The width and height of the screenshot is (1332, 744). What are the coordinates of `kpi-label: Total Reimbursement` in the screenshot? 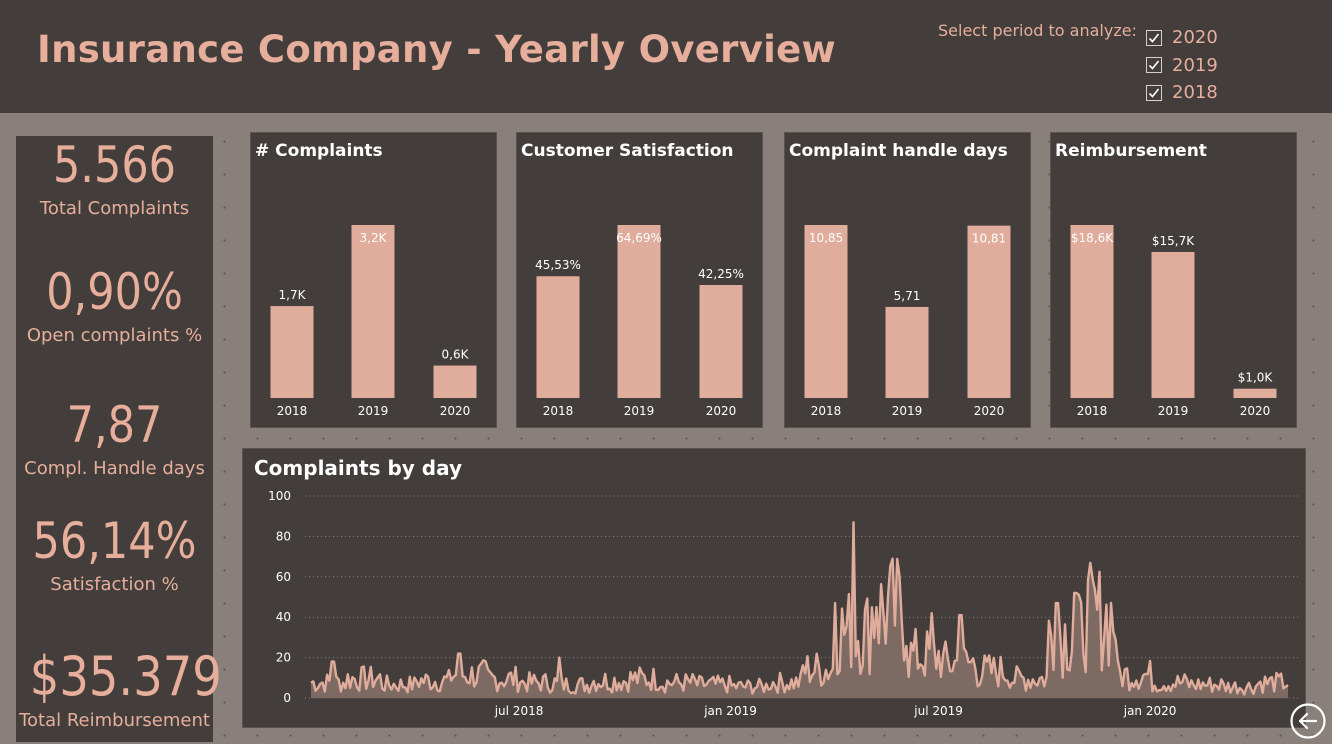 It's located at (114, 720).